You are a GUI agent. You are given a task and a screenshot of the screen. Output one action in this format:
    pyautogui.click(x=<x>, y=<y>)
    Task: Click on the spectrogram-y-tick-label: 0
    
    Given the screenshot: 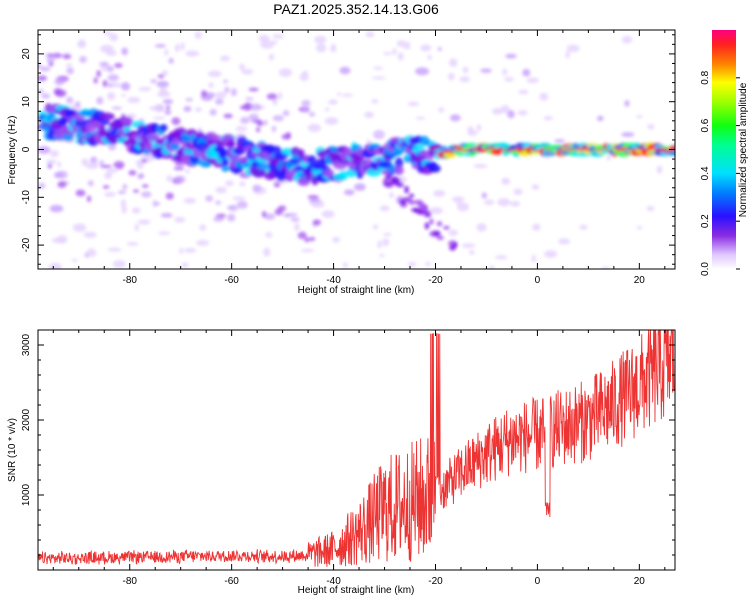 What is the action you would take?
    pyautogui.click(x=26, y=149)
    